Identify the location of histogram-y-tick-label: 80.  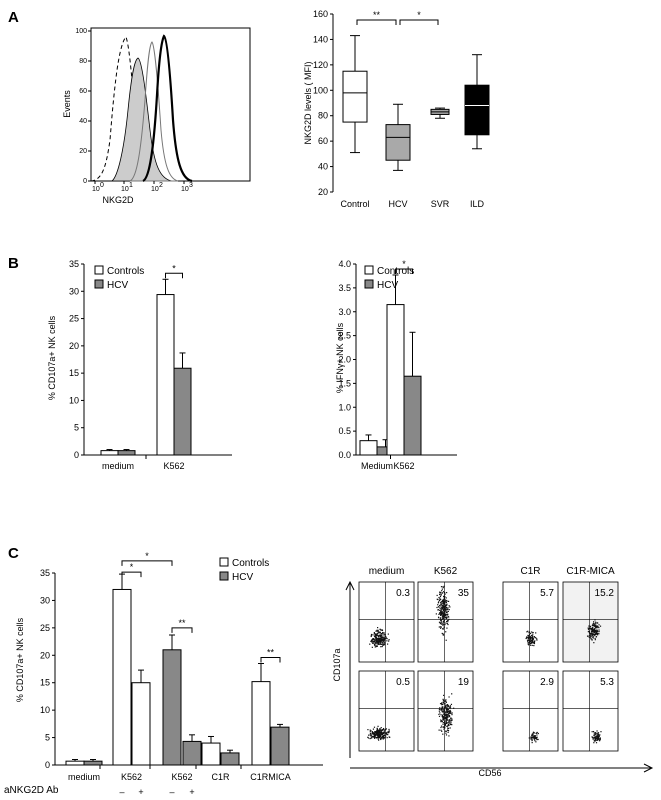
(83, 61).